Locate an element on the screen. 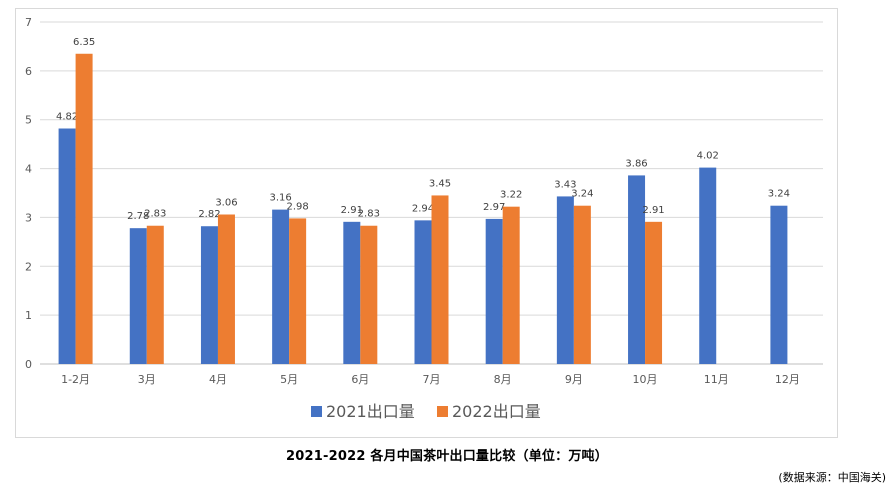 Image resolution: width=894 pixels, height=490 pixels. x-tick-label: 10月 is located at coordinates (645, 379).